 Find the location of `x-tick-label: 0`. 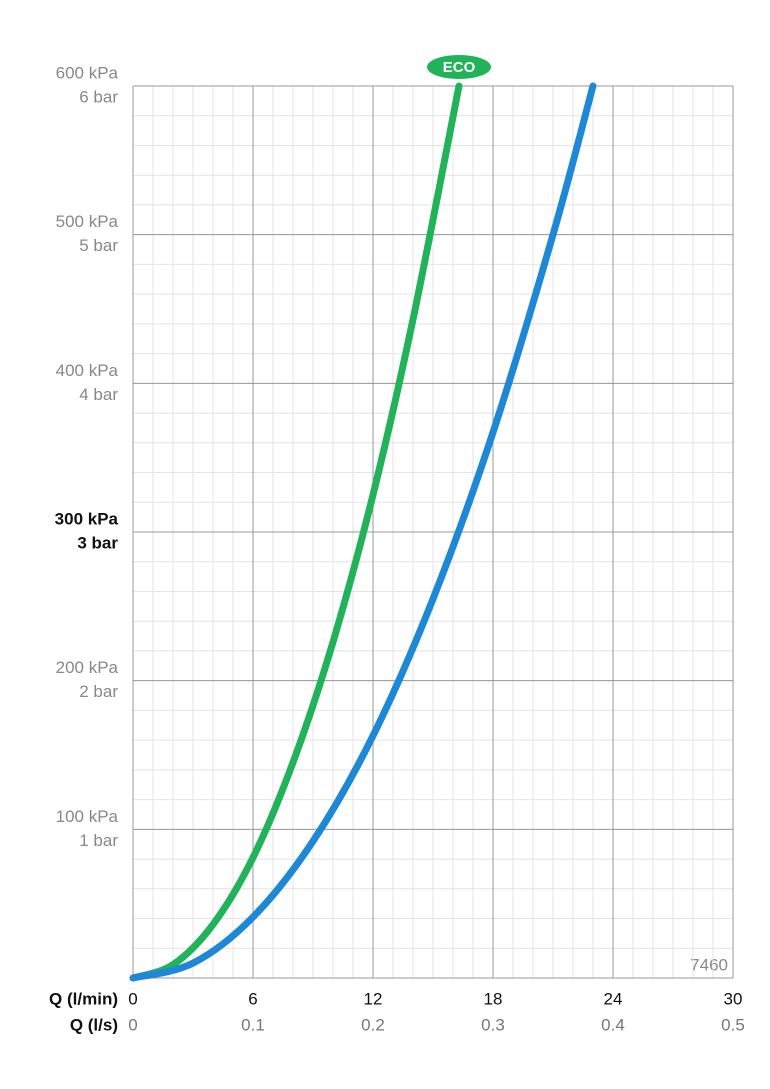

x-tick-label: 0 is located at coordinates (132, 998).